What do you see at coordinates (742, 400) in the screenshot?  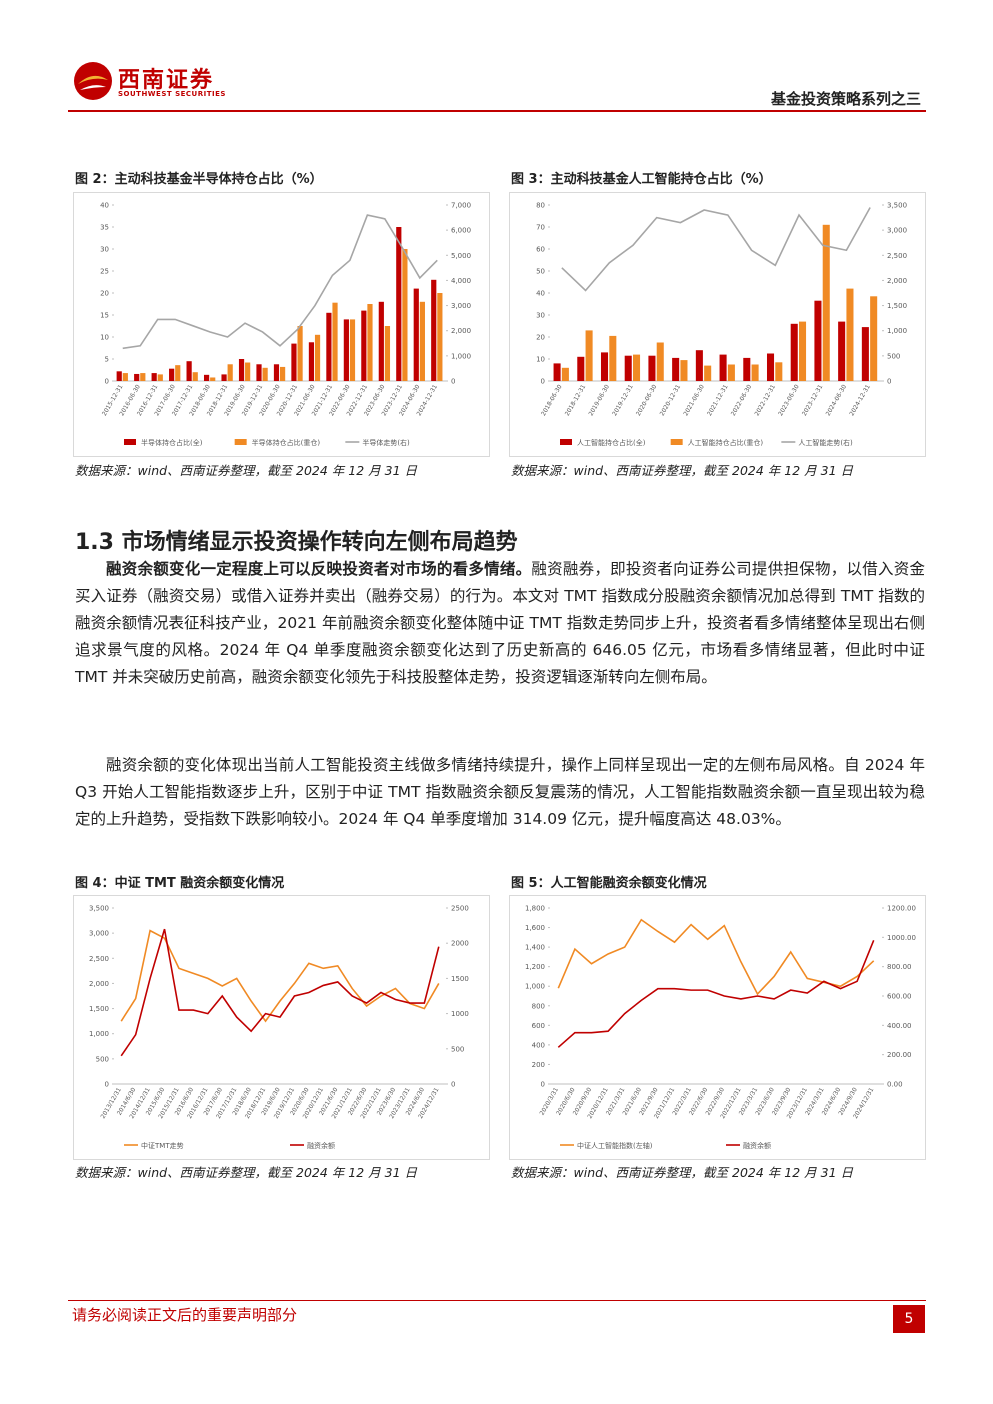 I see `x-tick-label: 2022-06-30` at bounding box center [742, 400].